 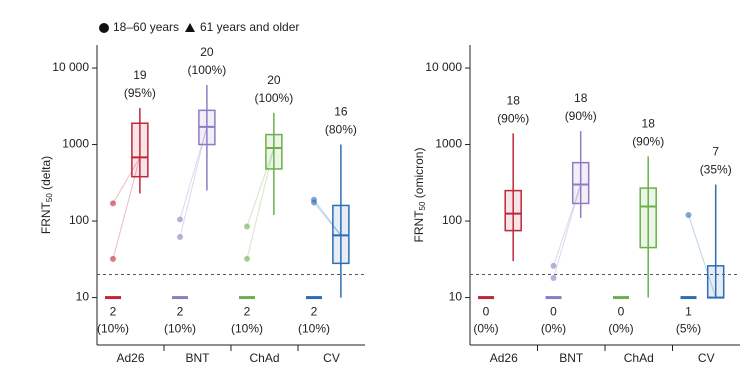 I want to click on post-count: 16, so click(x=341, y=112).